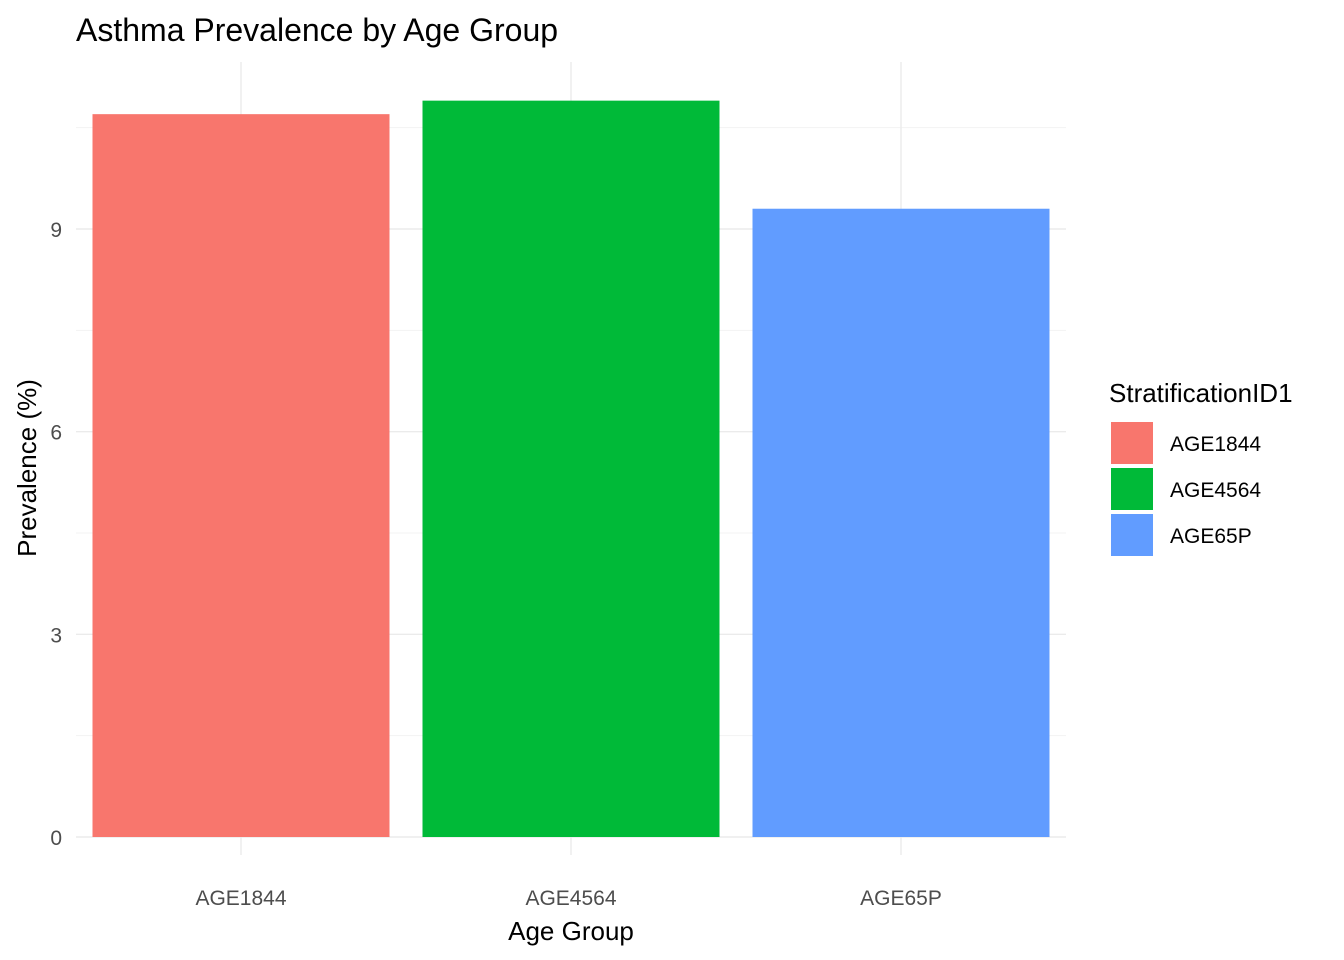 This screenshot has height=960, width=1344. What do you see at coordinates (1201, 393) in the screenshot?
I see `legend-title: StratificationID1` at bounding box center [1201, 393].